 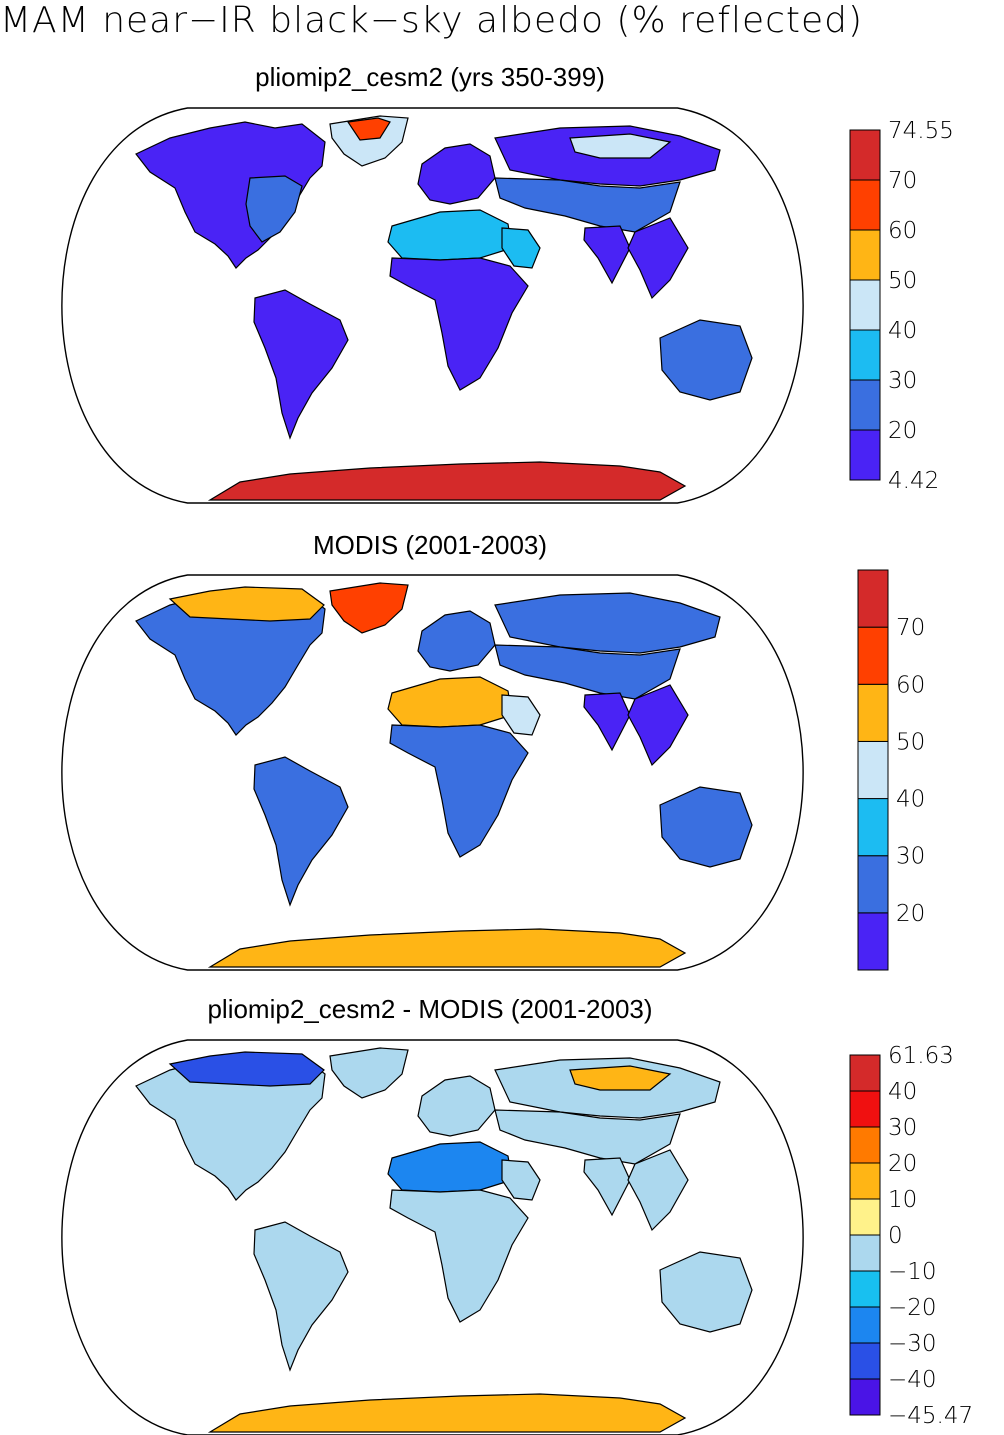 What do you see at coordinates (930, 1416) in the screenshot?
I see `colorbar-tick-label: −45.47` at bounding box center [930, 1416].